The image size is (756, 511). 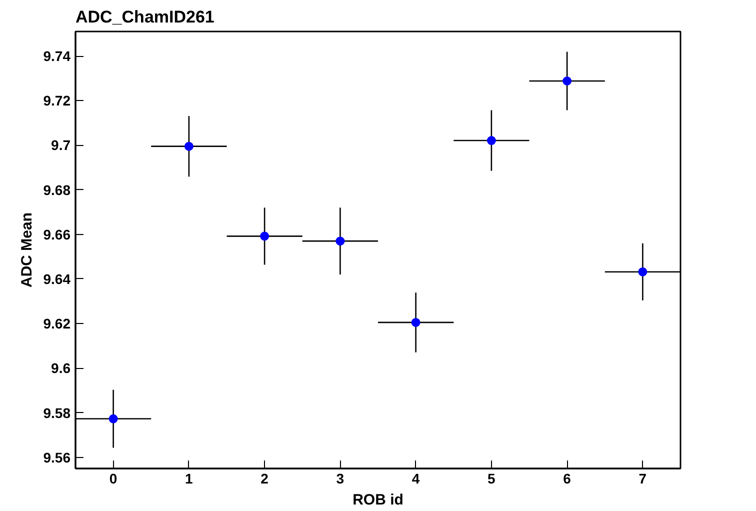 I want to click on y-tick-label: 9.7, so click(x=61, y=145).